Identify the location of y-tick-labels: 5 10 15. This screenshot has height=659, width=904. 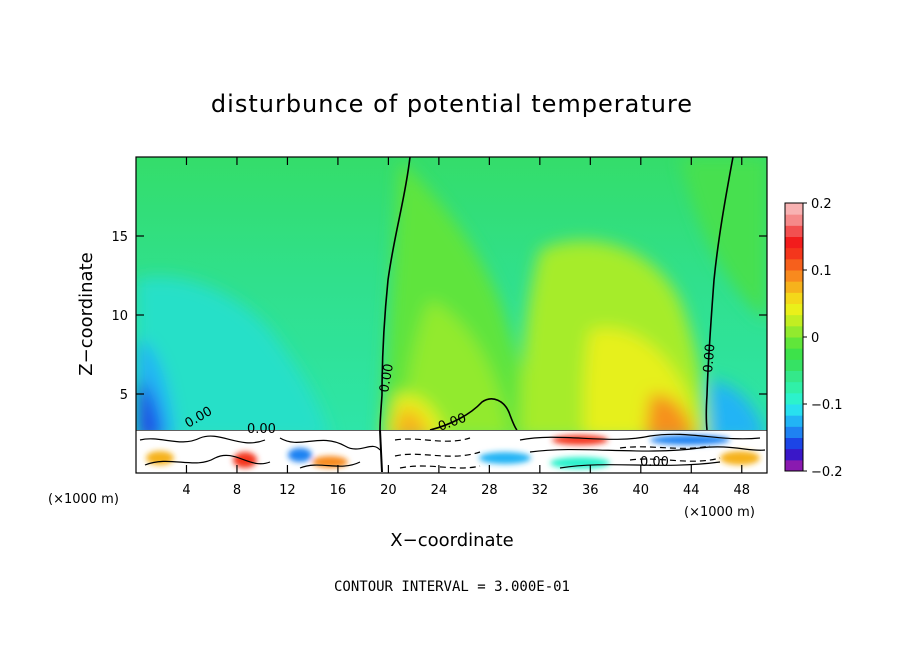
(119, 316).